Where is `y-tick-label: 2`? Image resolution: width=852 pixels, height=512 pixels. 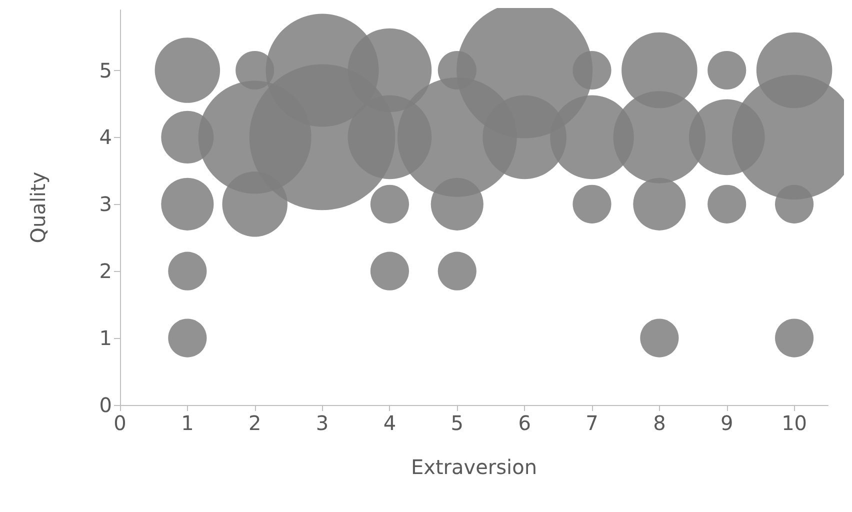
y-tick-label: 2 is located at coordinates (105, 271).